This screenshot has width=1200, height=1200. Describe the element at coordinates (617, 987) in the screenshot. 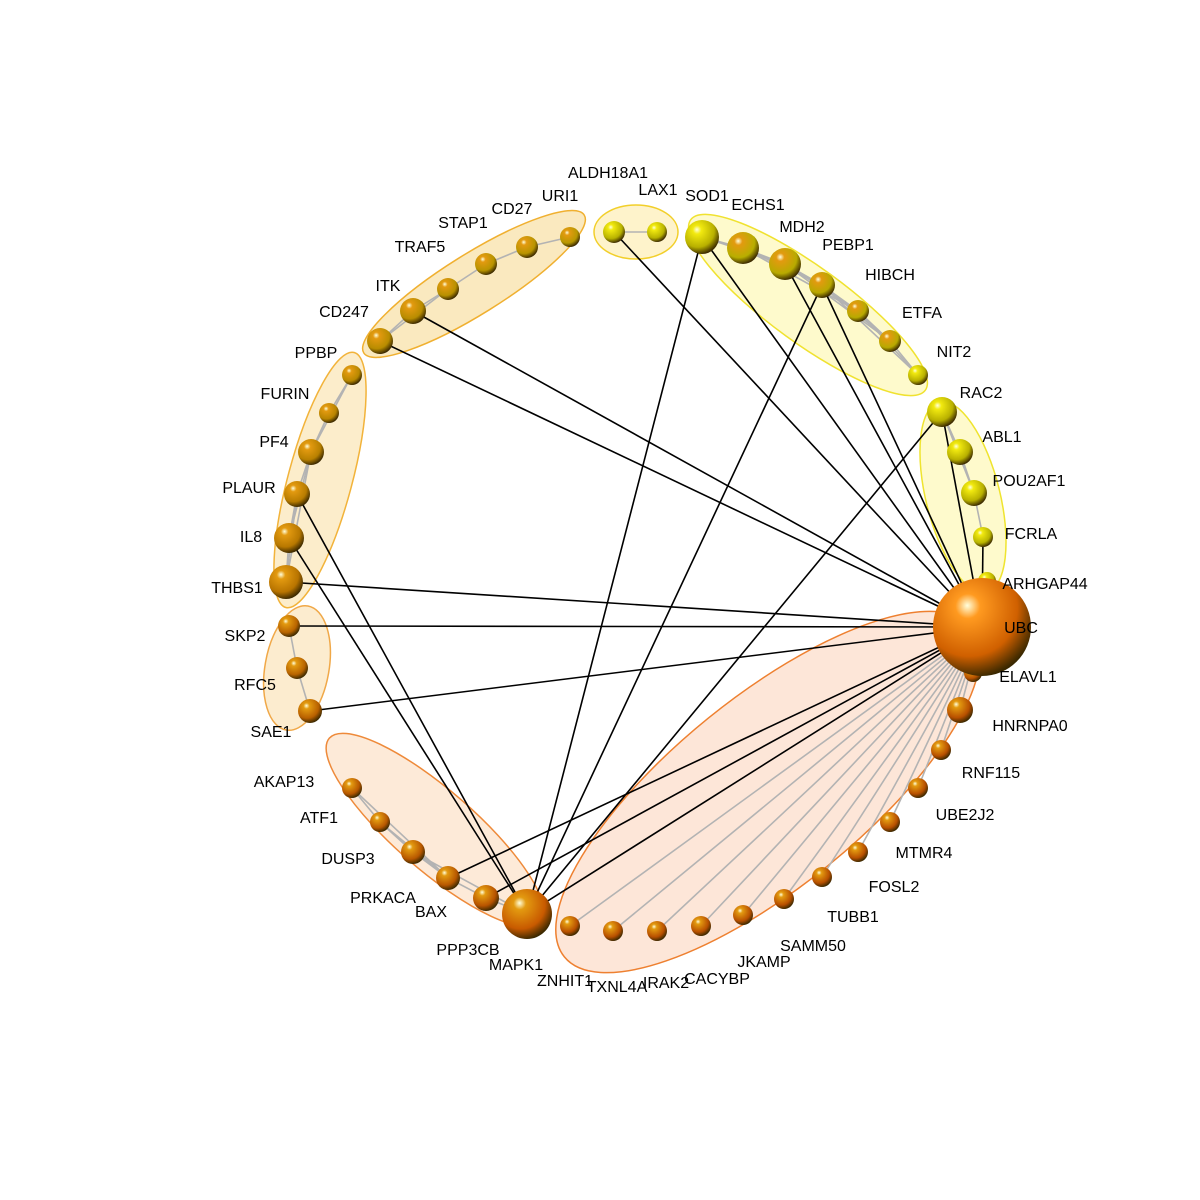

I see `node-label-txnl4a: TXNL4A` at that location.